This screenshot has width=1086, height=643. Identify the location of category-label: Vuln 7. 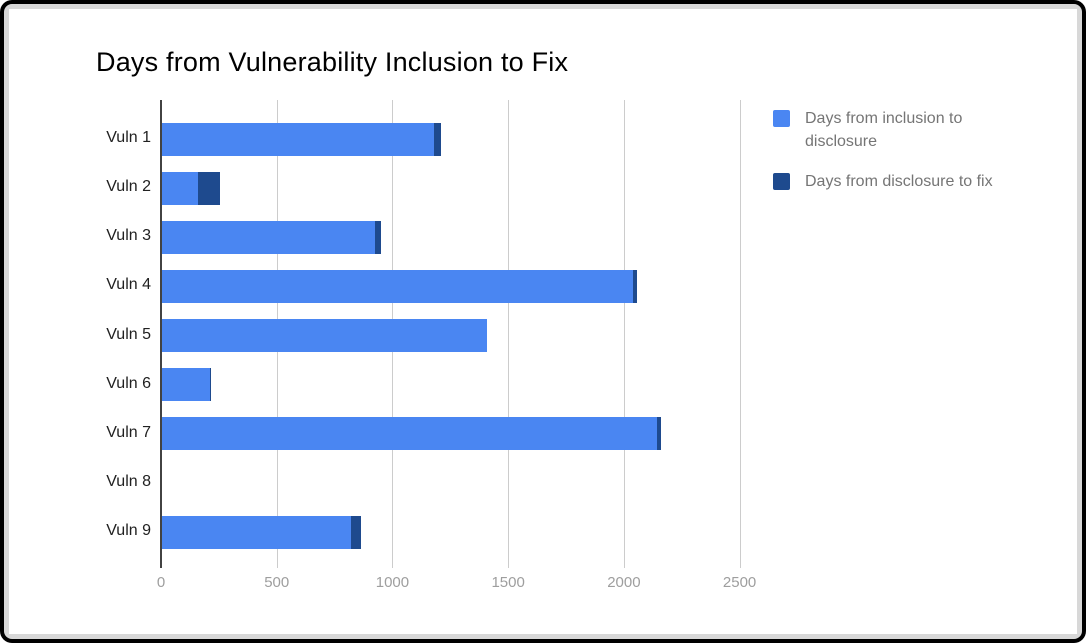
(128, 432).